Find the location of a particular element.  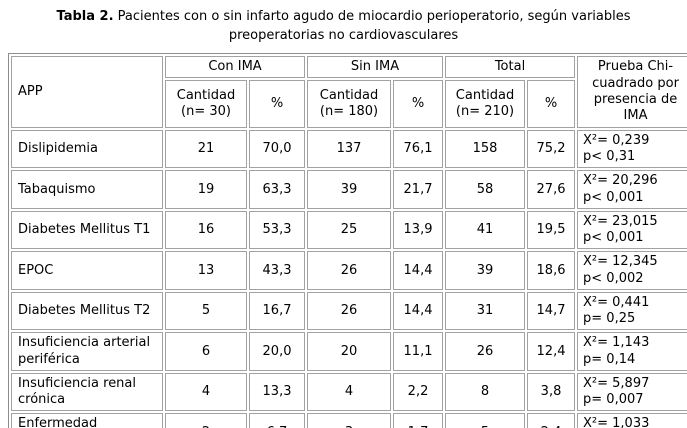

chi-value: X²= 23,015 is located at coordinates (620, 221).